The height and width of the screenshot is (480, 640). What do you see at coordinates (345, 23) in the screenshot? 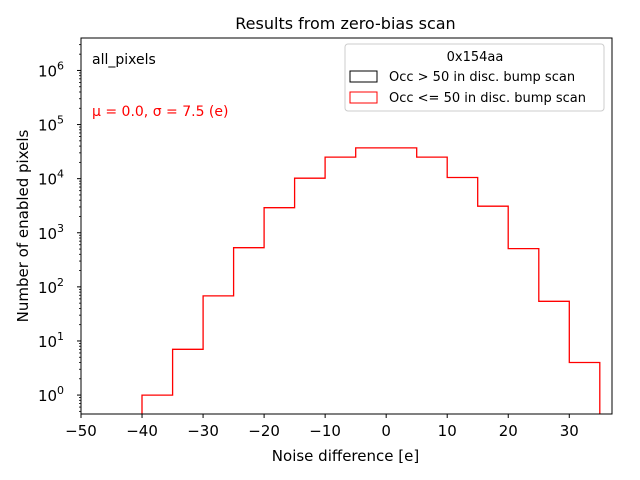
I see `chart-title: Results from zero-bias scan` at bounding box center [345, 23].